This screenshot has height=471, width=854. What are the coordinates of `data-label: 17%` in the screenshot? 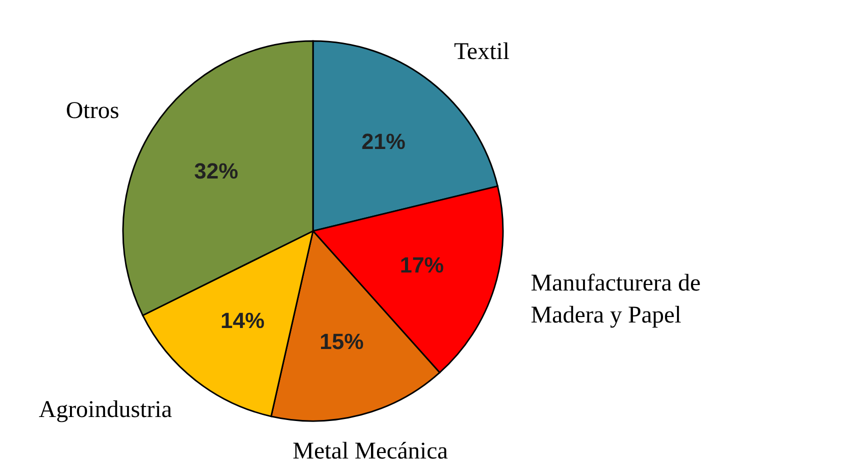 It's located at (422, 265).